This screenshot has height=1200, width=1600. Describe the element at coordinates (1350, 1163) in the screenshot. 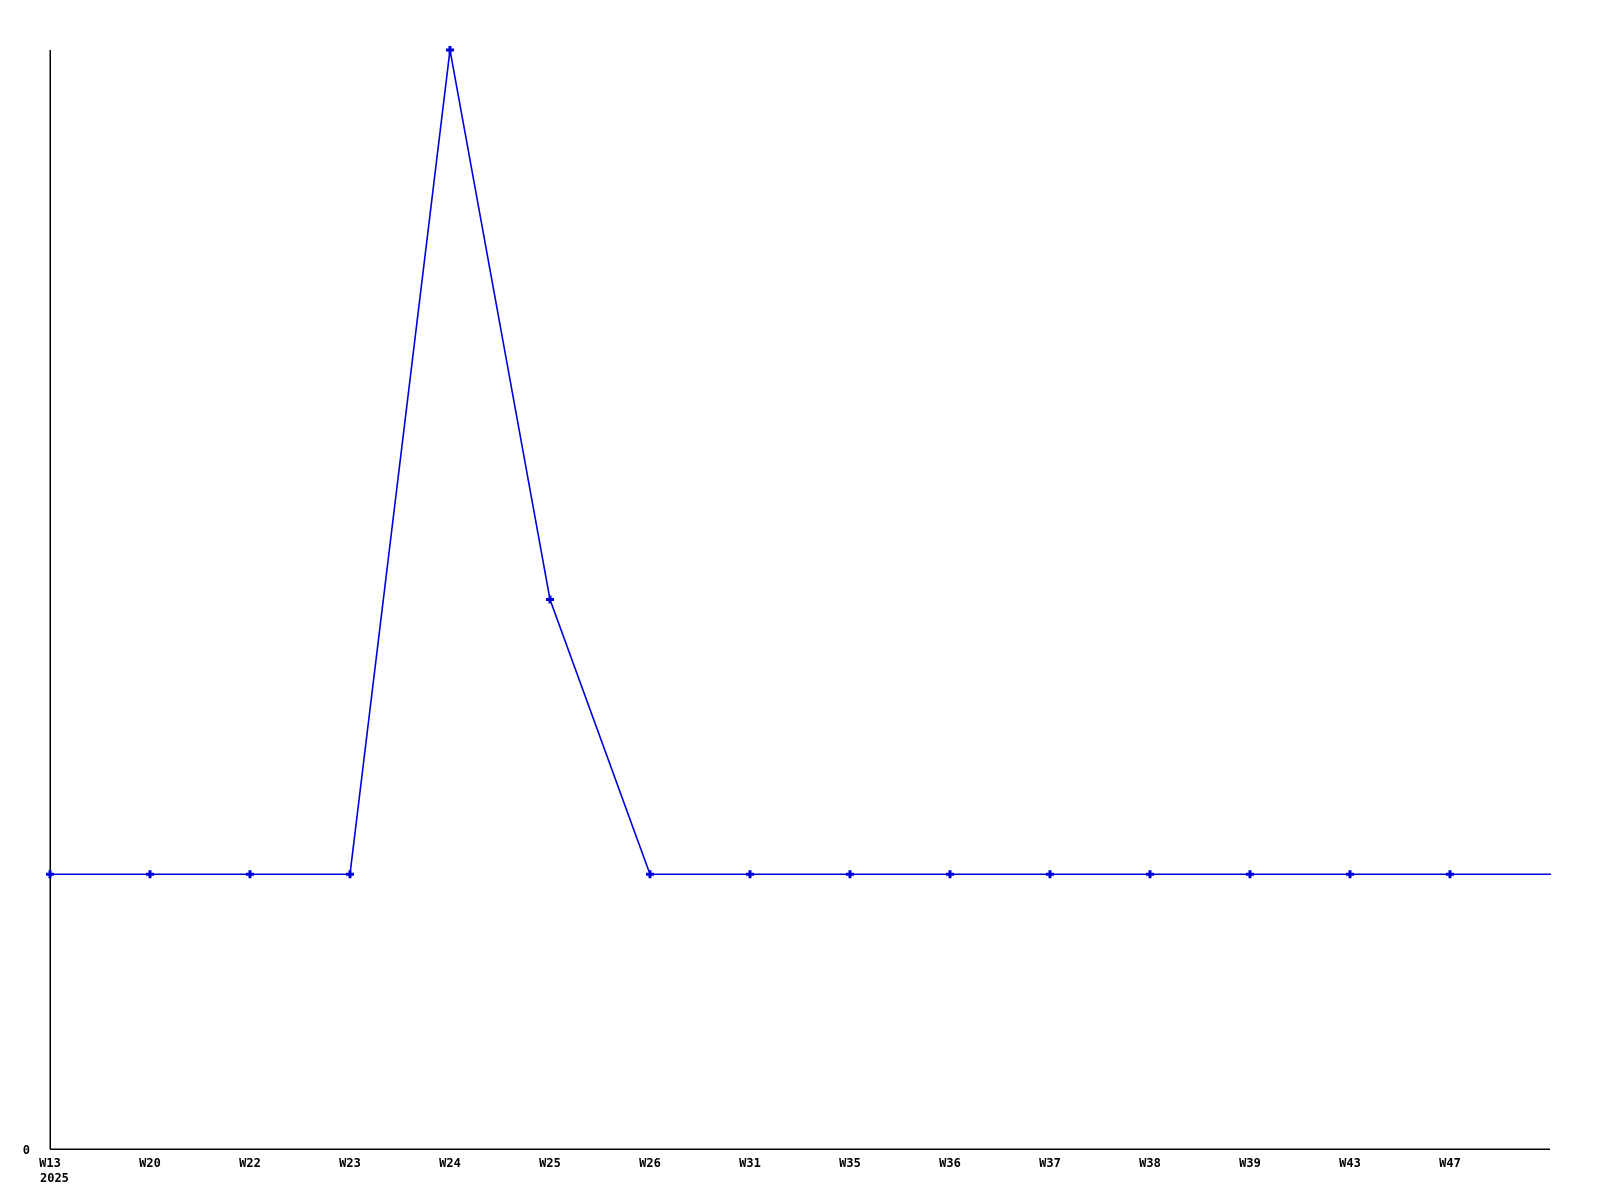

I see `x-tick-label: W43` at that location.